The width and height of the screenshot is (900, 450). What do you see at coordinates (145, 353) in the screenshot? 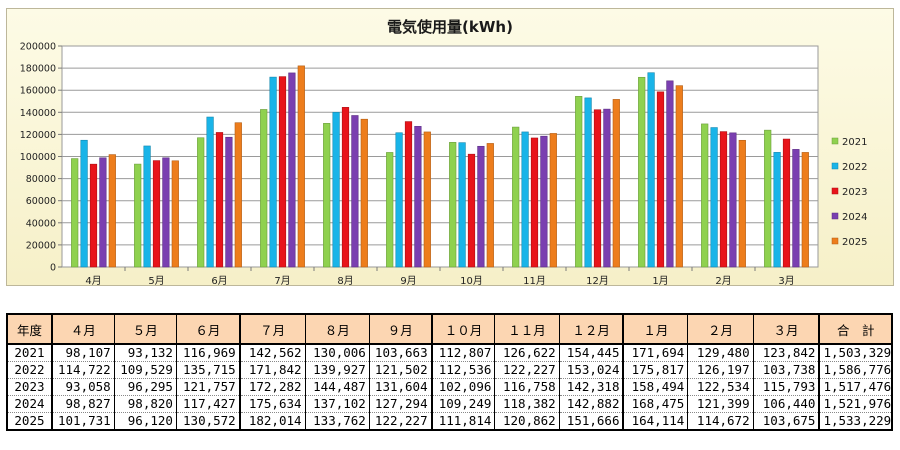
I see `value-cell: 93,132` at bounding box center [145, 353].